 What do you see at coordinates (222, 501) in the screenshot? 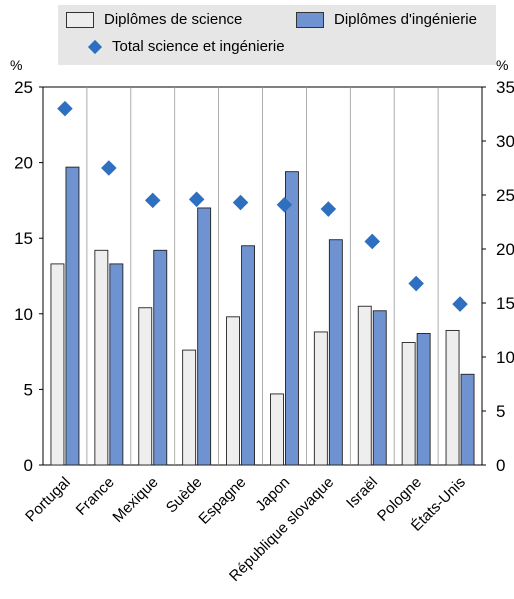
I see `category-label: Espagne` at bounding box center [222, 501].